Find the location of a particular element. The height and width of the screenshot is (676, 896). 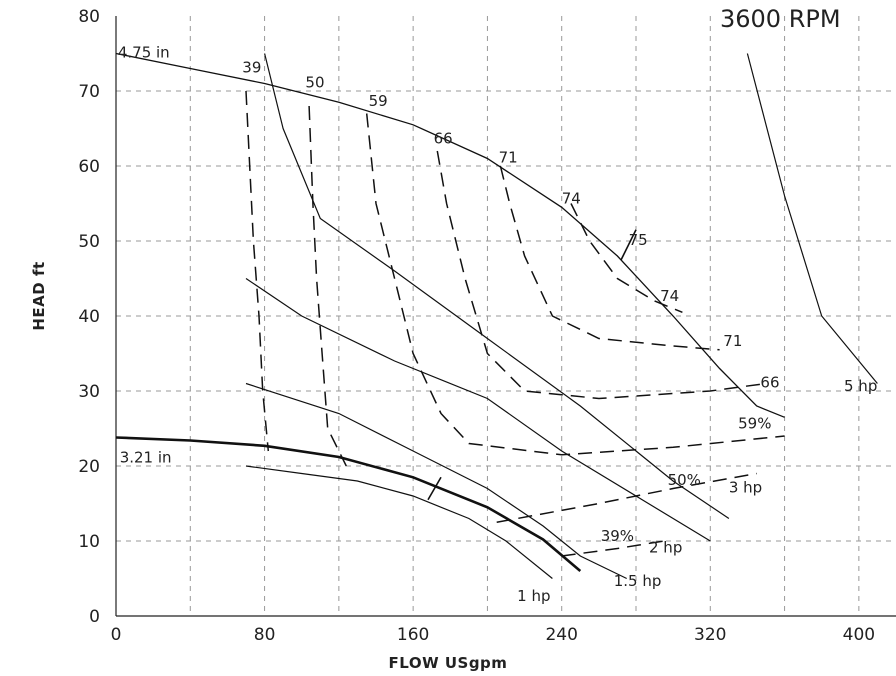

y-tick-label: 30 is located at coordinates (89, 392).